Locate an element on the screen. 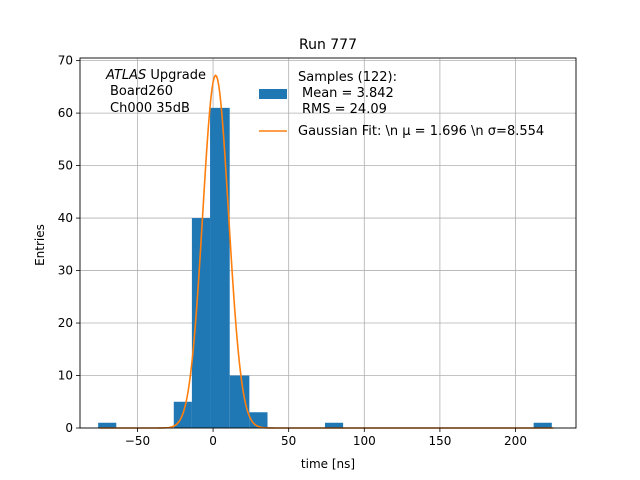 The width and height of the screenshot is (640, 480). x-axis-ticks: −50 0 50 100 150 200 is located at coordinates (326, 438).